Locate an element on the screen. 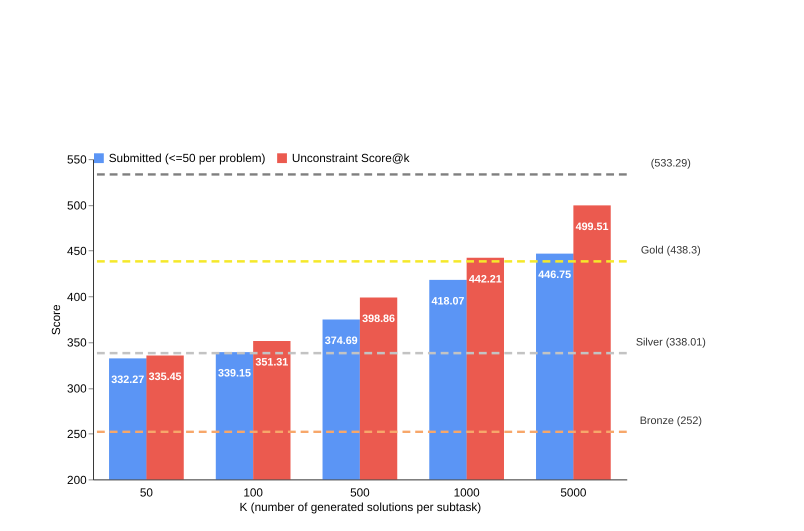 Image resolution: width=804 pixels, height=531 pixels. ref-line-label: Gold (438.3) is located at coordinates (670, 250).